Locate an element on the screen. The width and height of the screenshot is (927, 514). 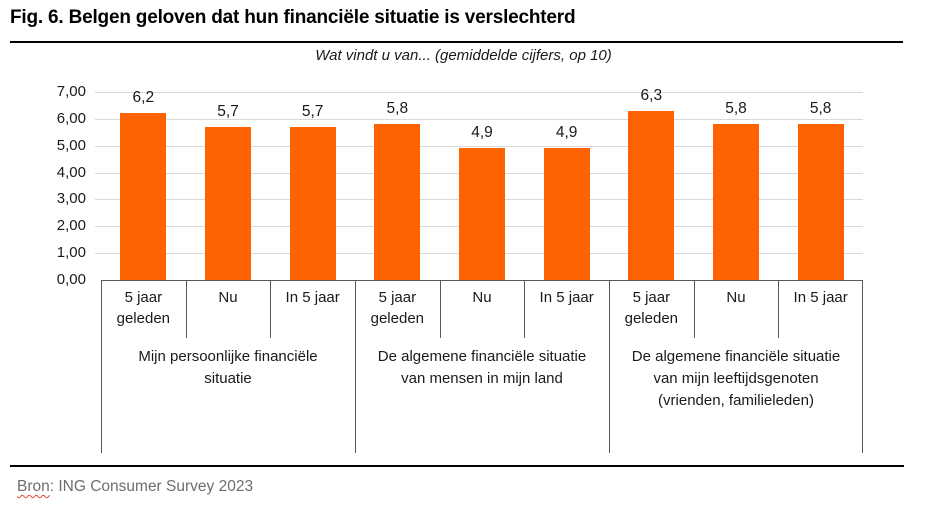
x-axis-group-label: Mijn persoonlijke financiële situatie is located at coordinates (228, 367).